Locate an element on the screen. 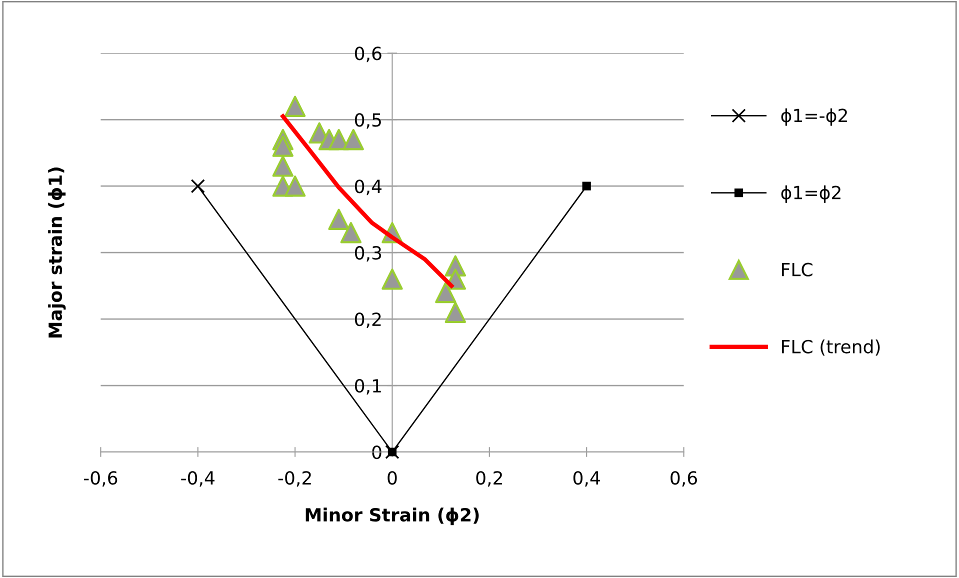 The height and width of the screenshot is (578, 959). x-tick-label: 0,4 is located at coordinates (586, 479).